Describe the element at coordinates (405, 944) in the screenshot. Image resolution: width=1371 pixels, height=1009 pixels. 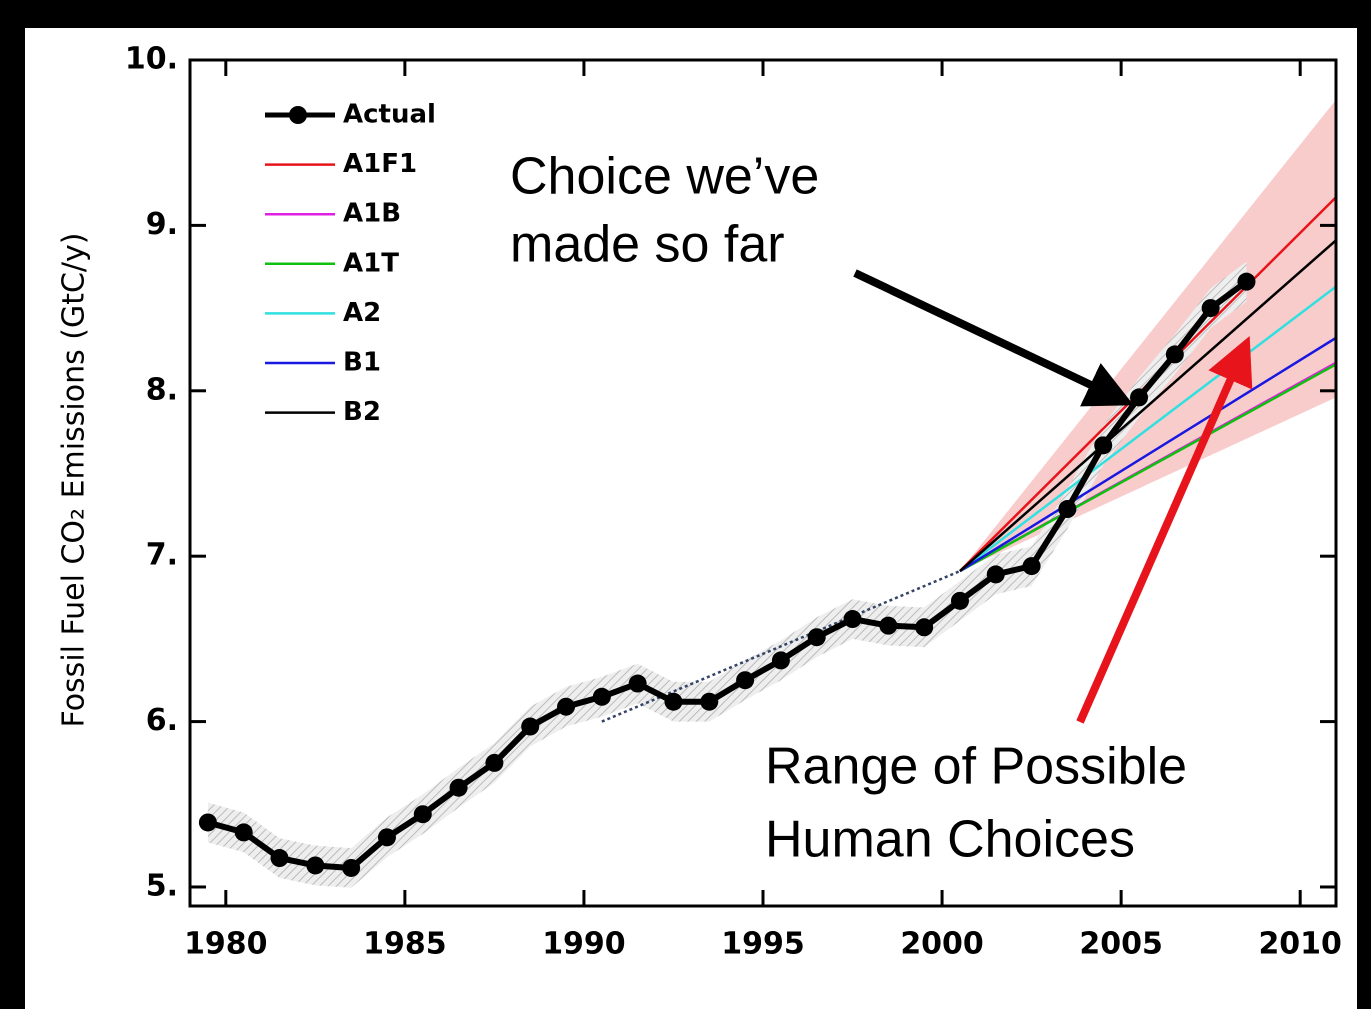
I see `x-tick-label: 1985` at that location.